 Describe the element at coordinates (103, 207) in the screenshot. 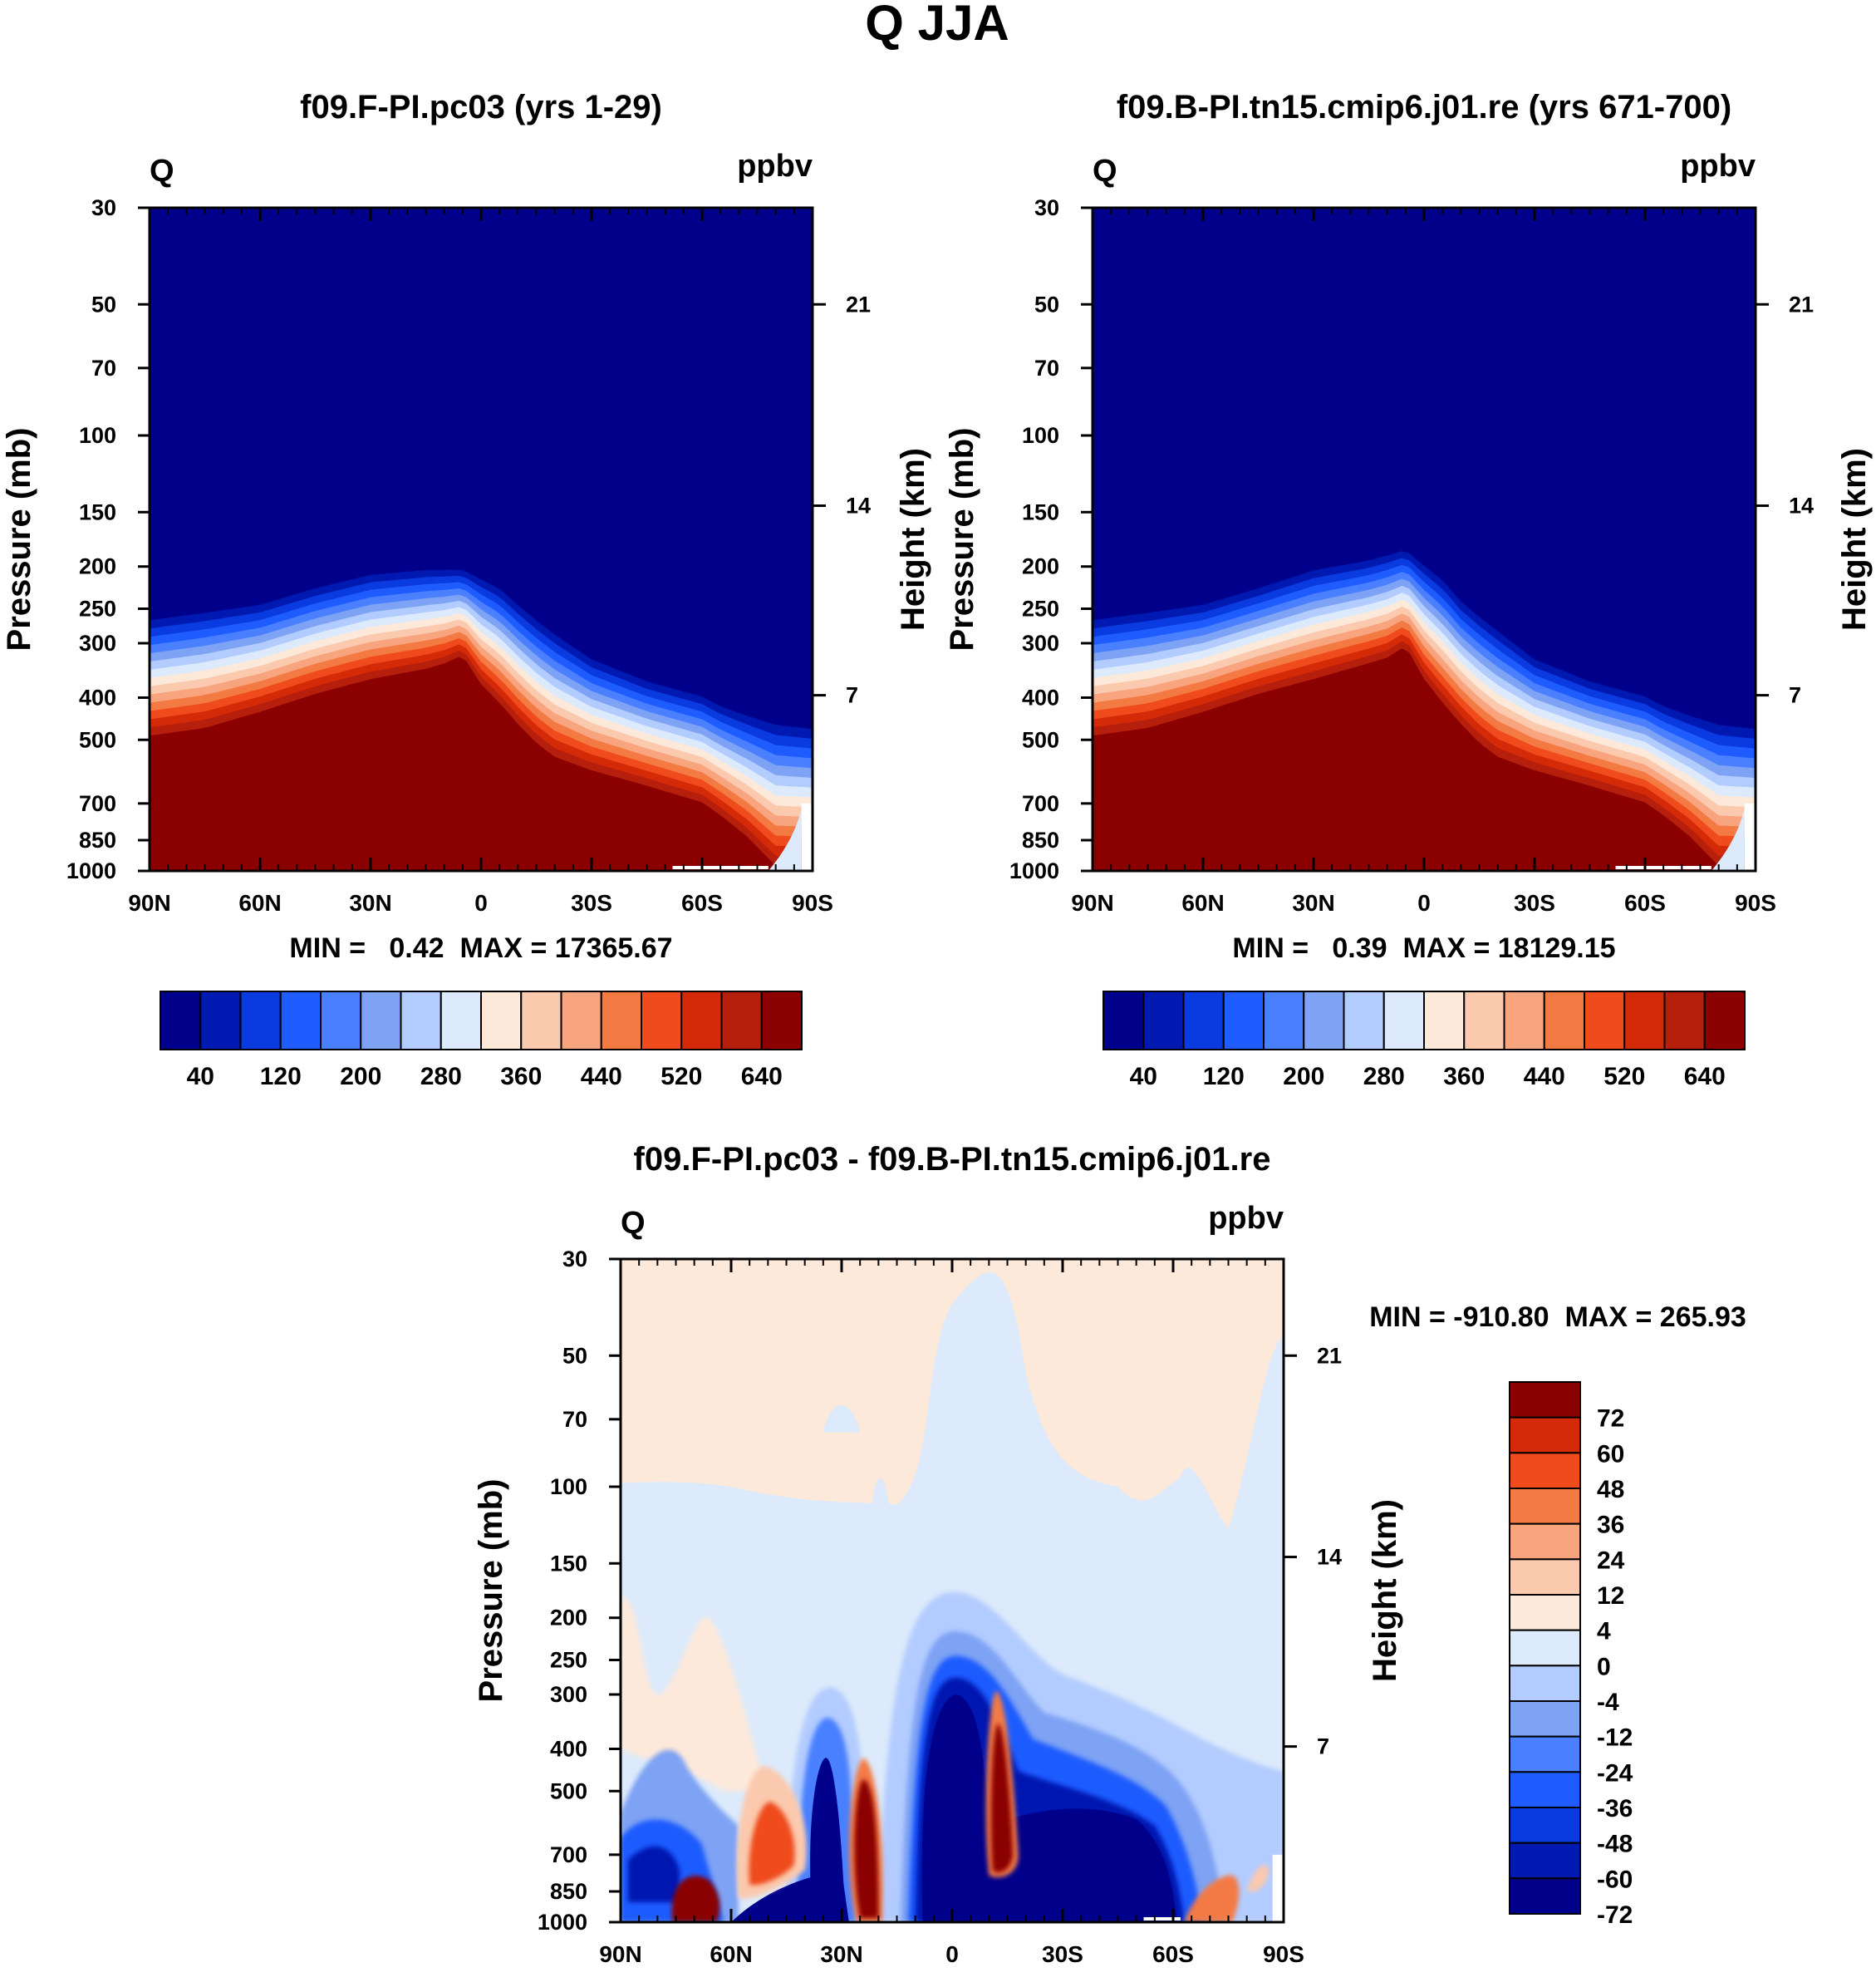

I see `y-tick-label: 30` at that location.